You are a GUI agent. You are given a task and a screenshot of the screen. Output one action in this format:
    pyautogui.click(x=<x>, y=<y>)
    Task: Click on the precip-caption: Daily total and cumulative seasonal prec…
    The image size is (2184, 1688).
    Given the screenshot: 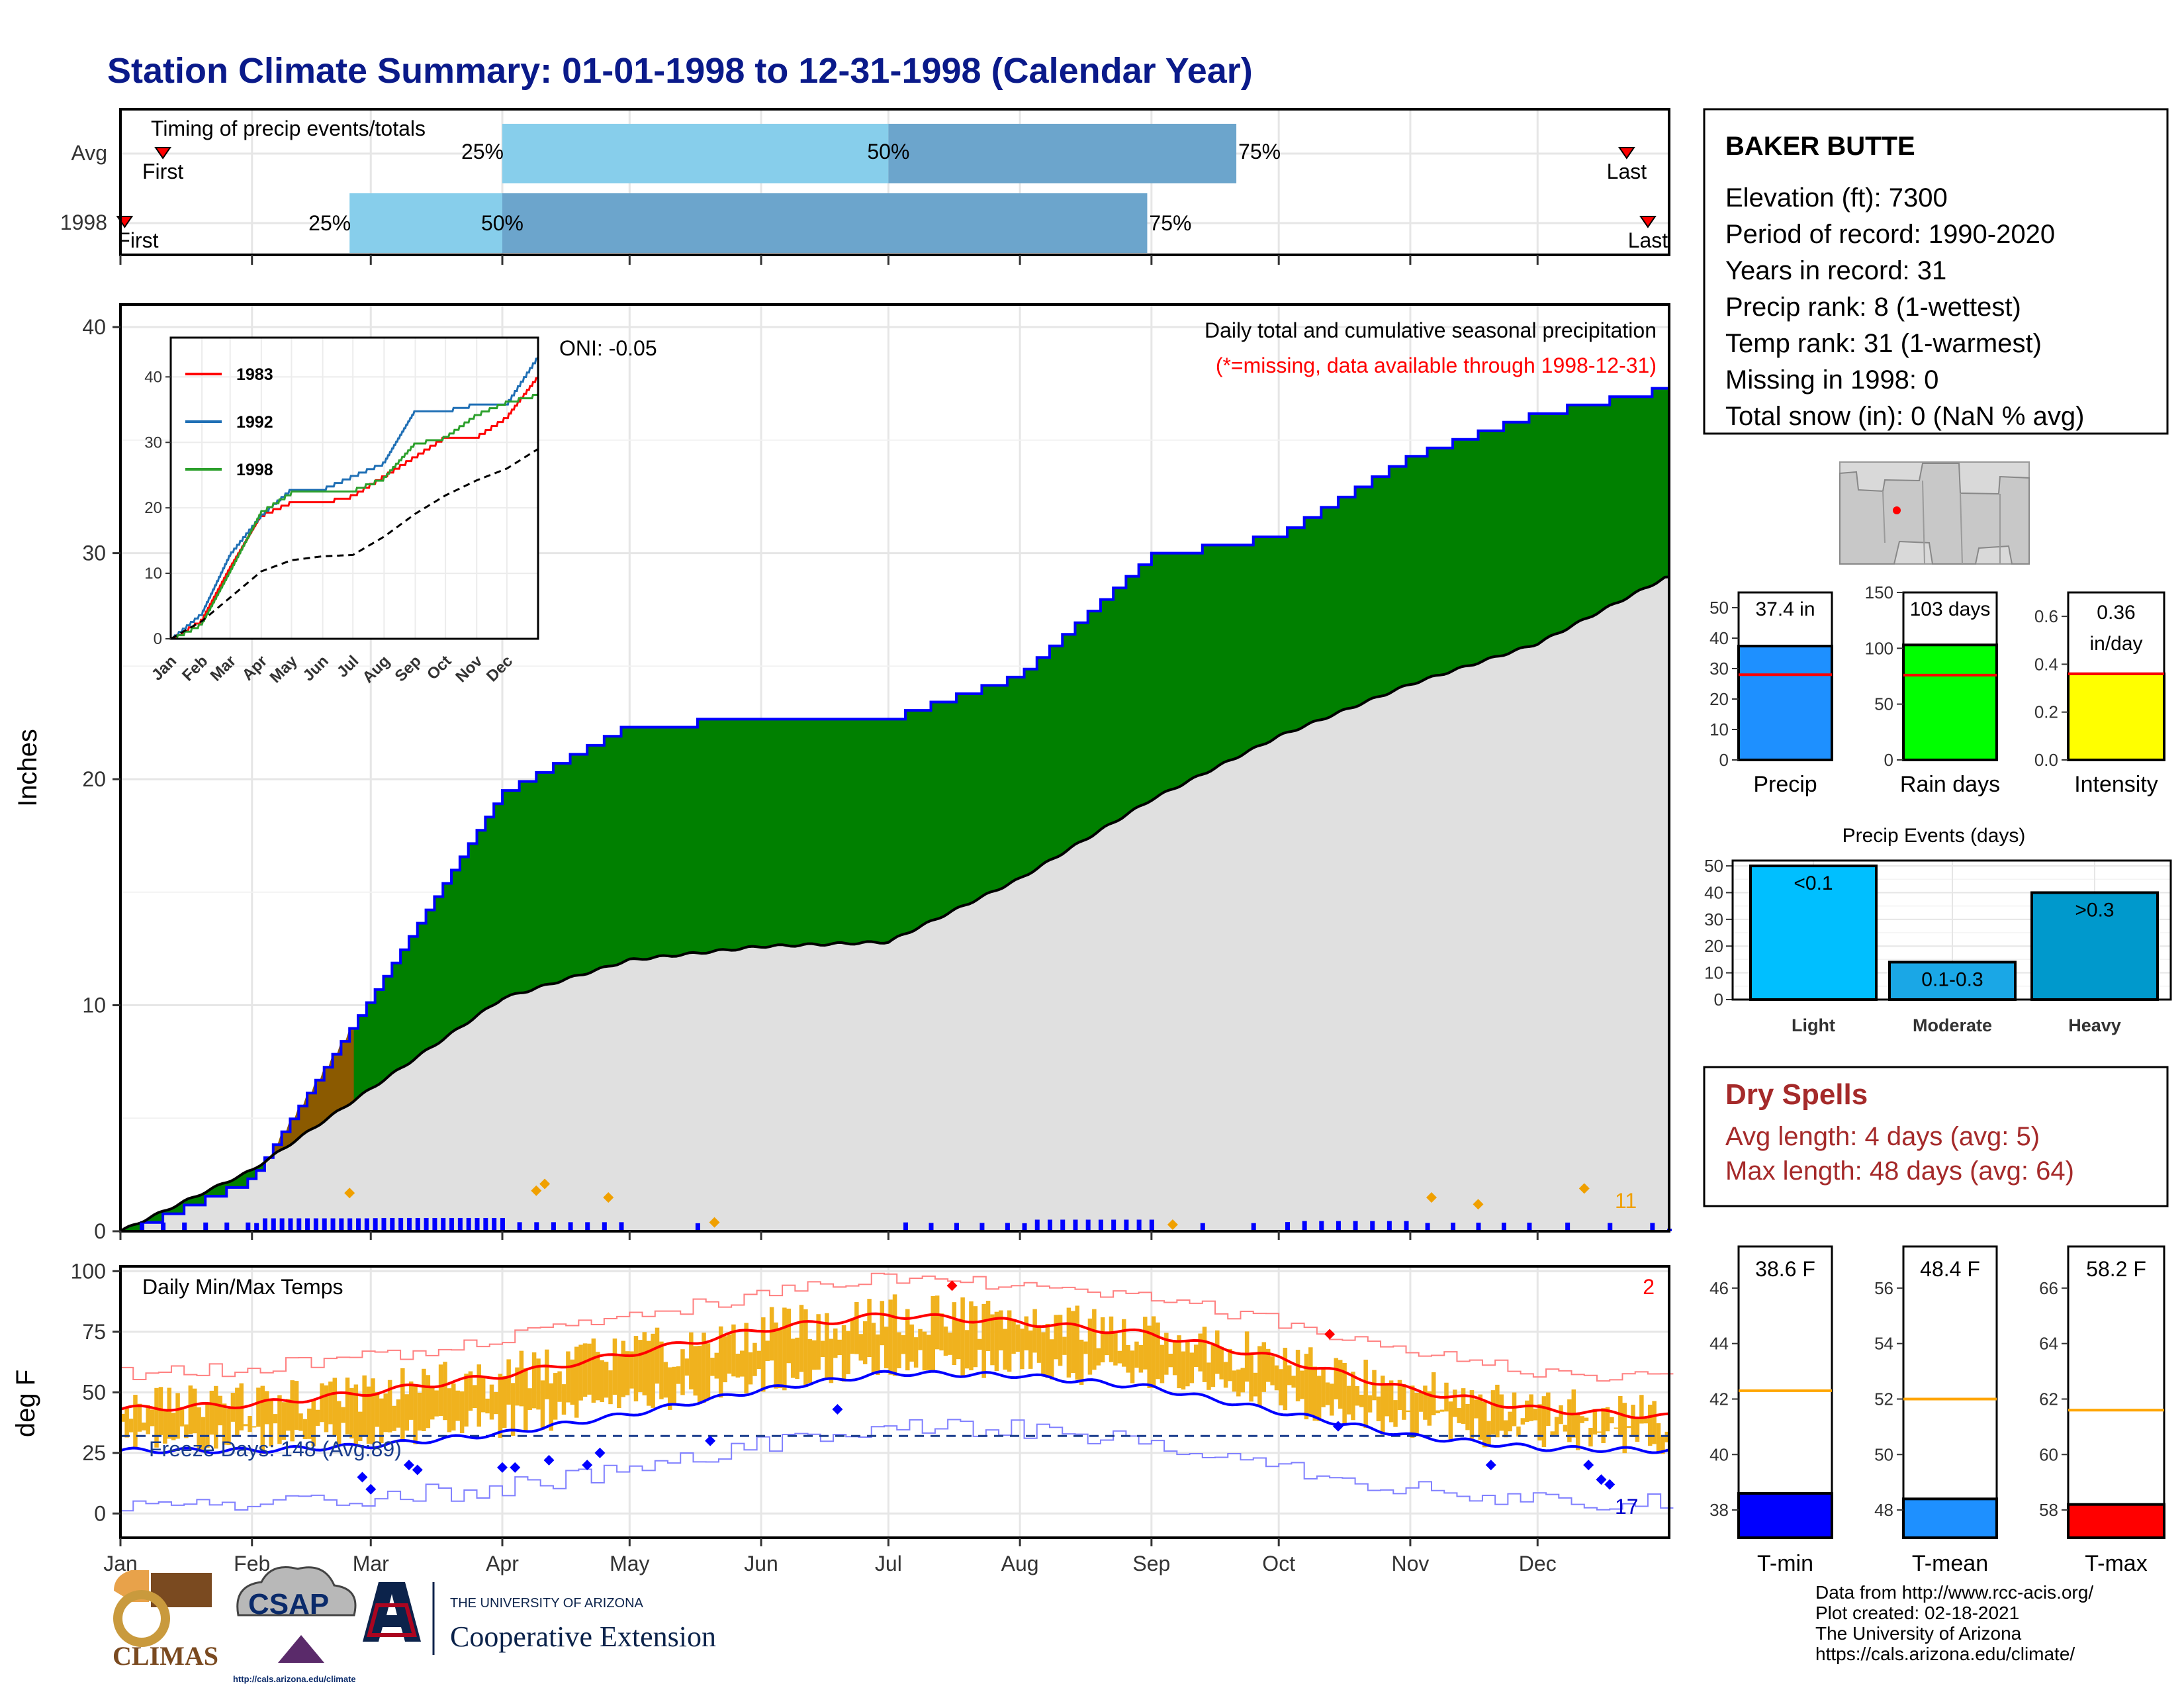 What is the action you would take?
    pyautogui.click(x=1431, y=330)
    